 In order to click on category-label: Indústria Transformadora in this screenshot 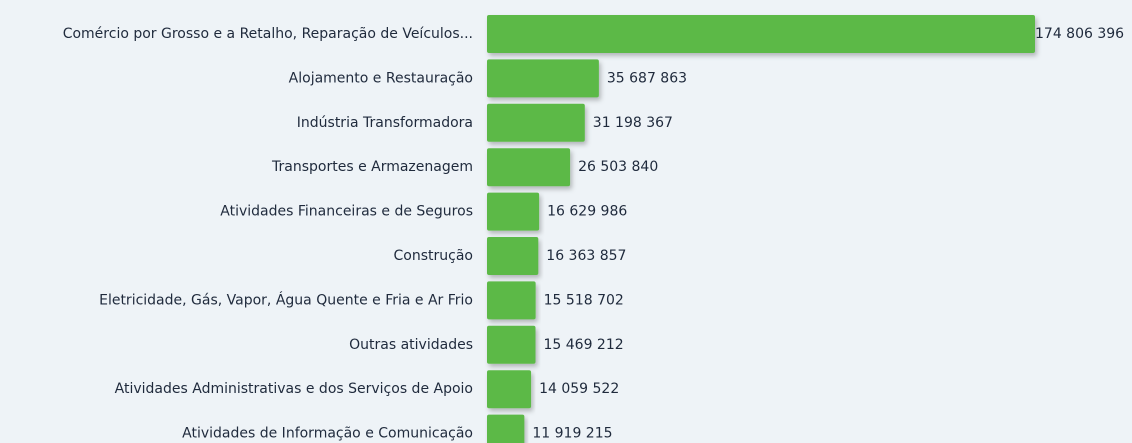, I will do `click(385, 123)`.